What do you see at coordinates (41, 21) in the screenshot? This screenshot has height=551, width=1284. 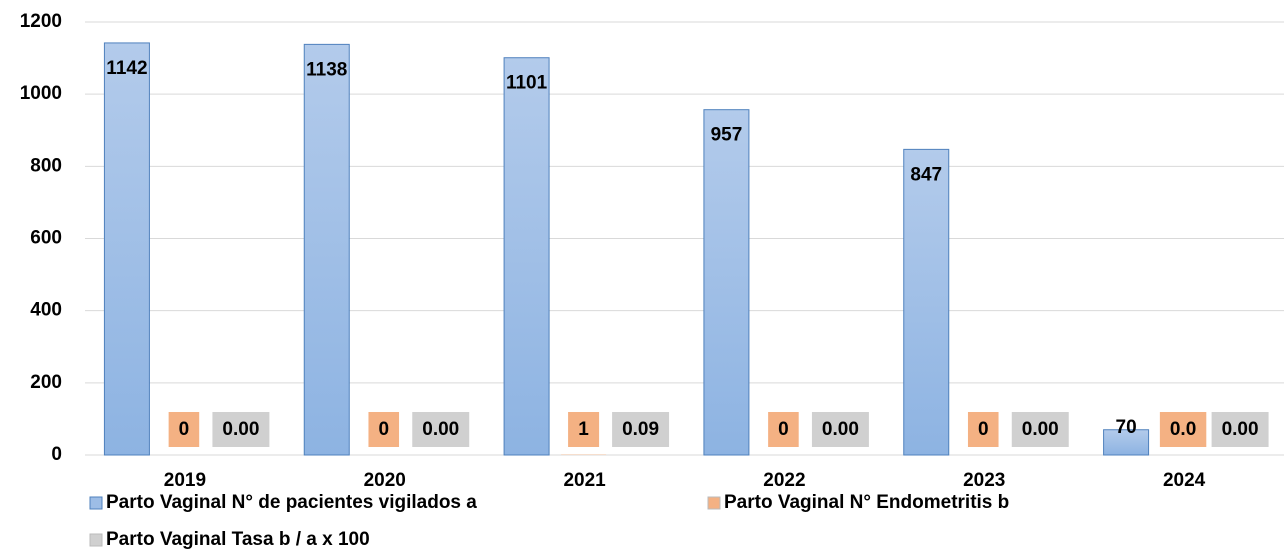 I see `y-tick-label: 1200` at bounding box center [41, 21].